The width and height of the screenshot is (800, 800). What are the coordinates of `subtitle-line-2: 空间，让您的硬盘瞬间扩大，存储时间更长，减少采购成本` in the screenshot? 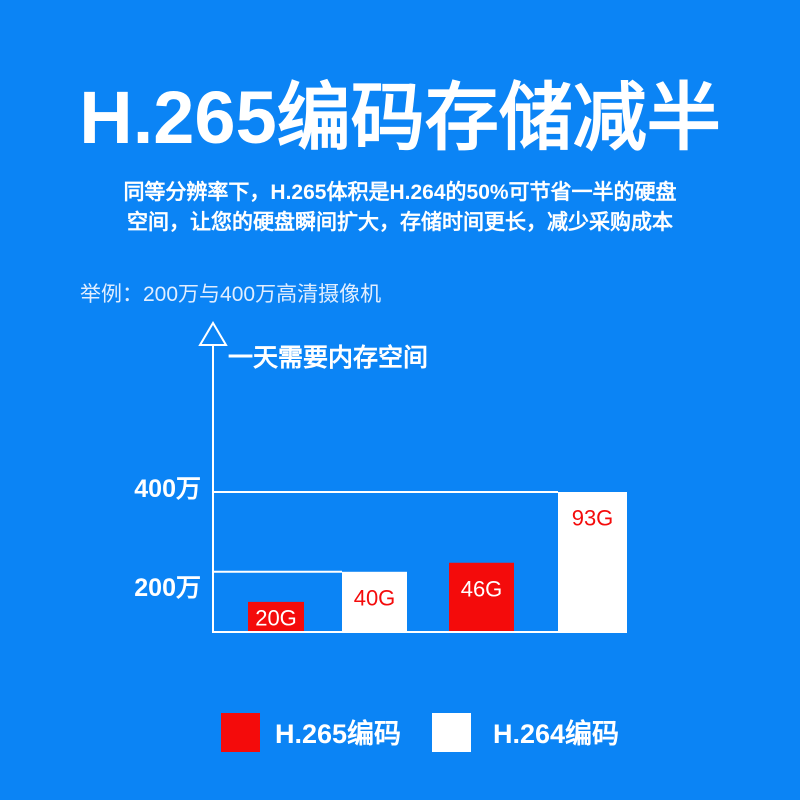 It's located at (400, 222).